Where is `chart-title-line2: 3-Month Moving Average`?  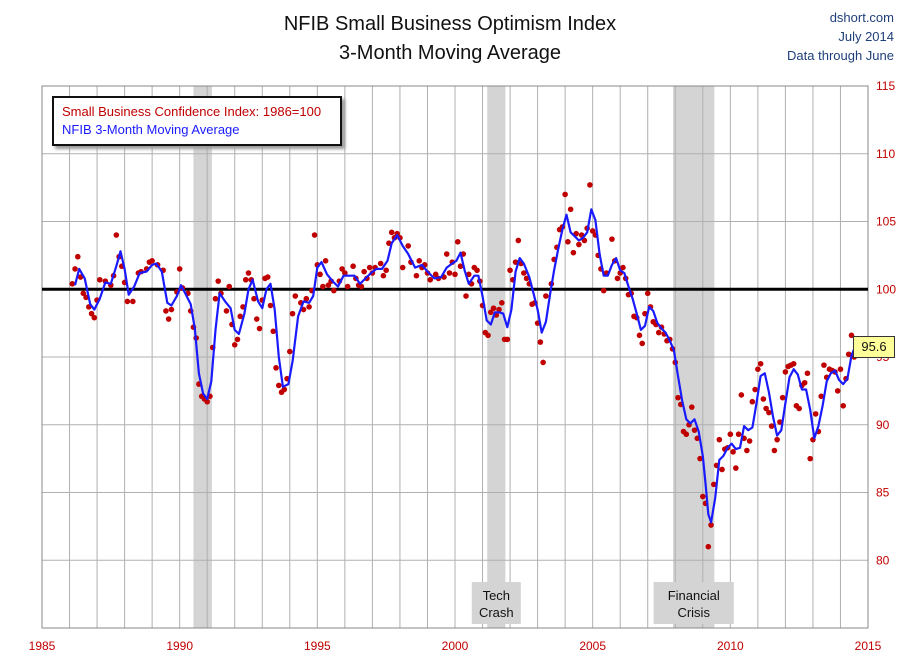
chart-title-line2: 3-Month Moving Average is located at coordinates (450, 53).